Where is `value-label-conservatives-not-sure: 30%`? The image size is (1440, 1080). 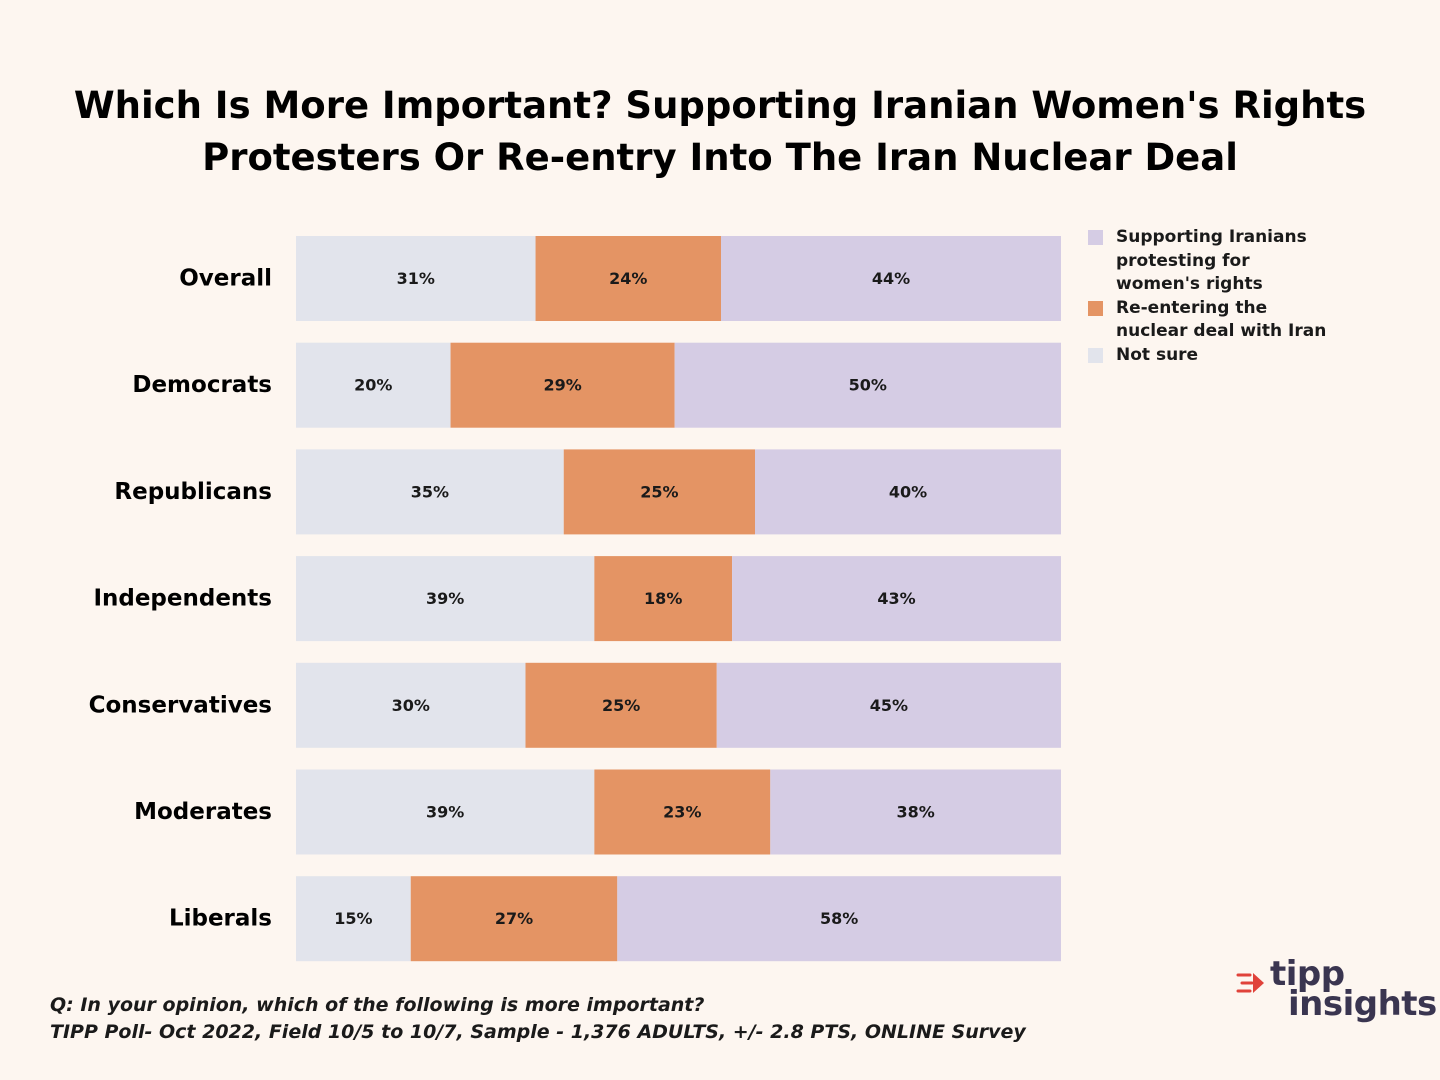 value-label-conservatives-not-sure: 30% is located at coordinates (411, 705).